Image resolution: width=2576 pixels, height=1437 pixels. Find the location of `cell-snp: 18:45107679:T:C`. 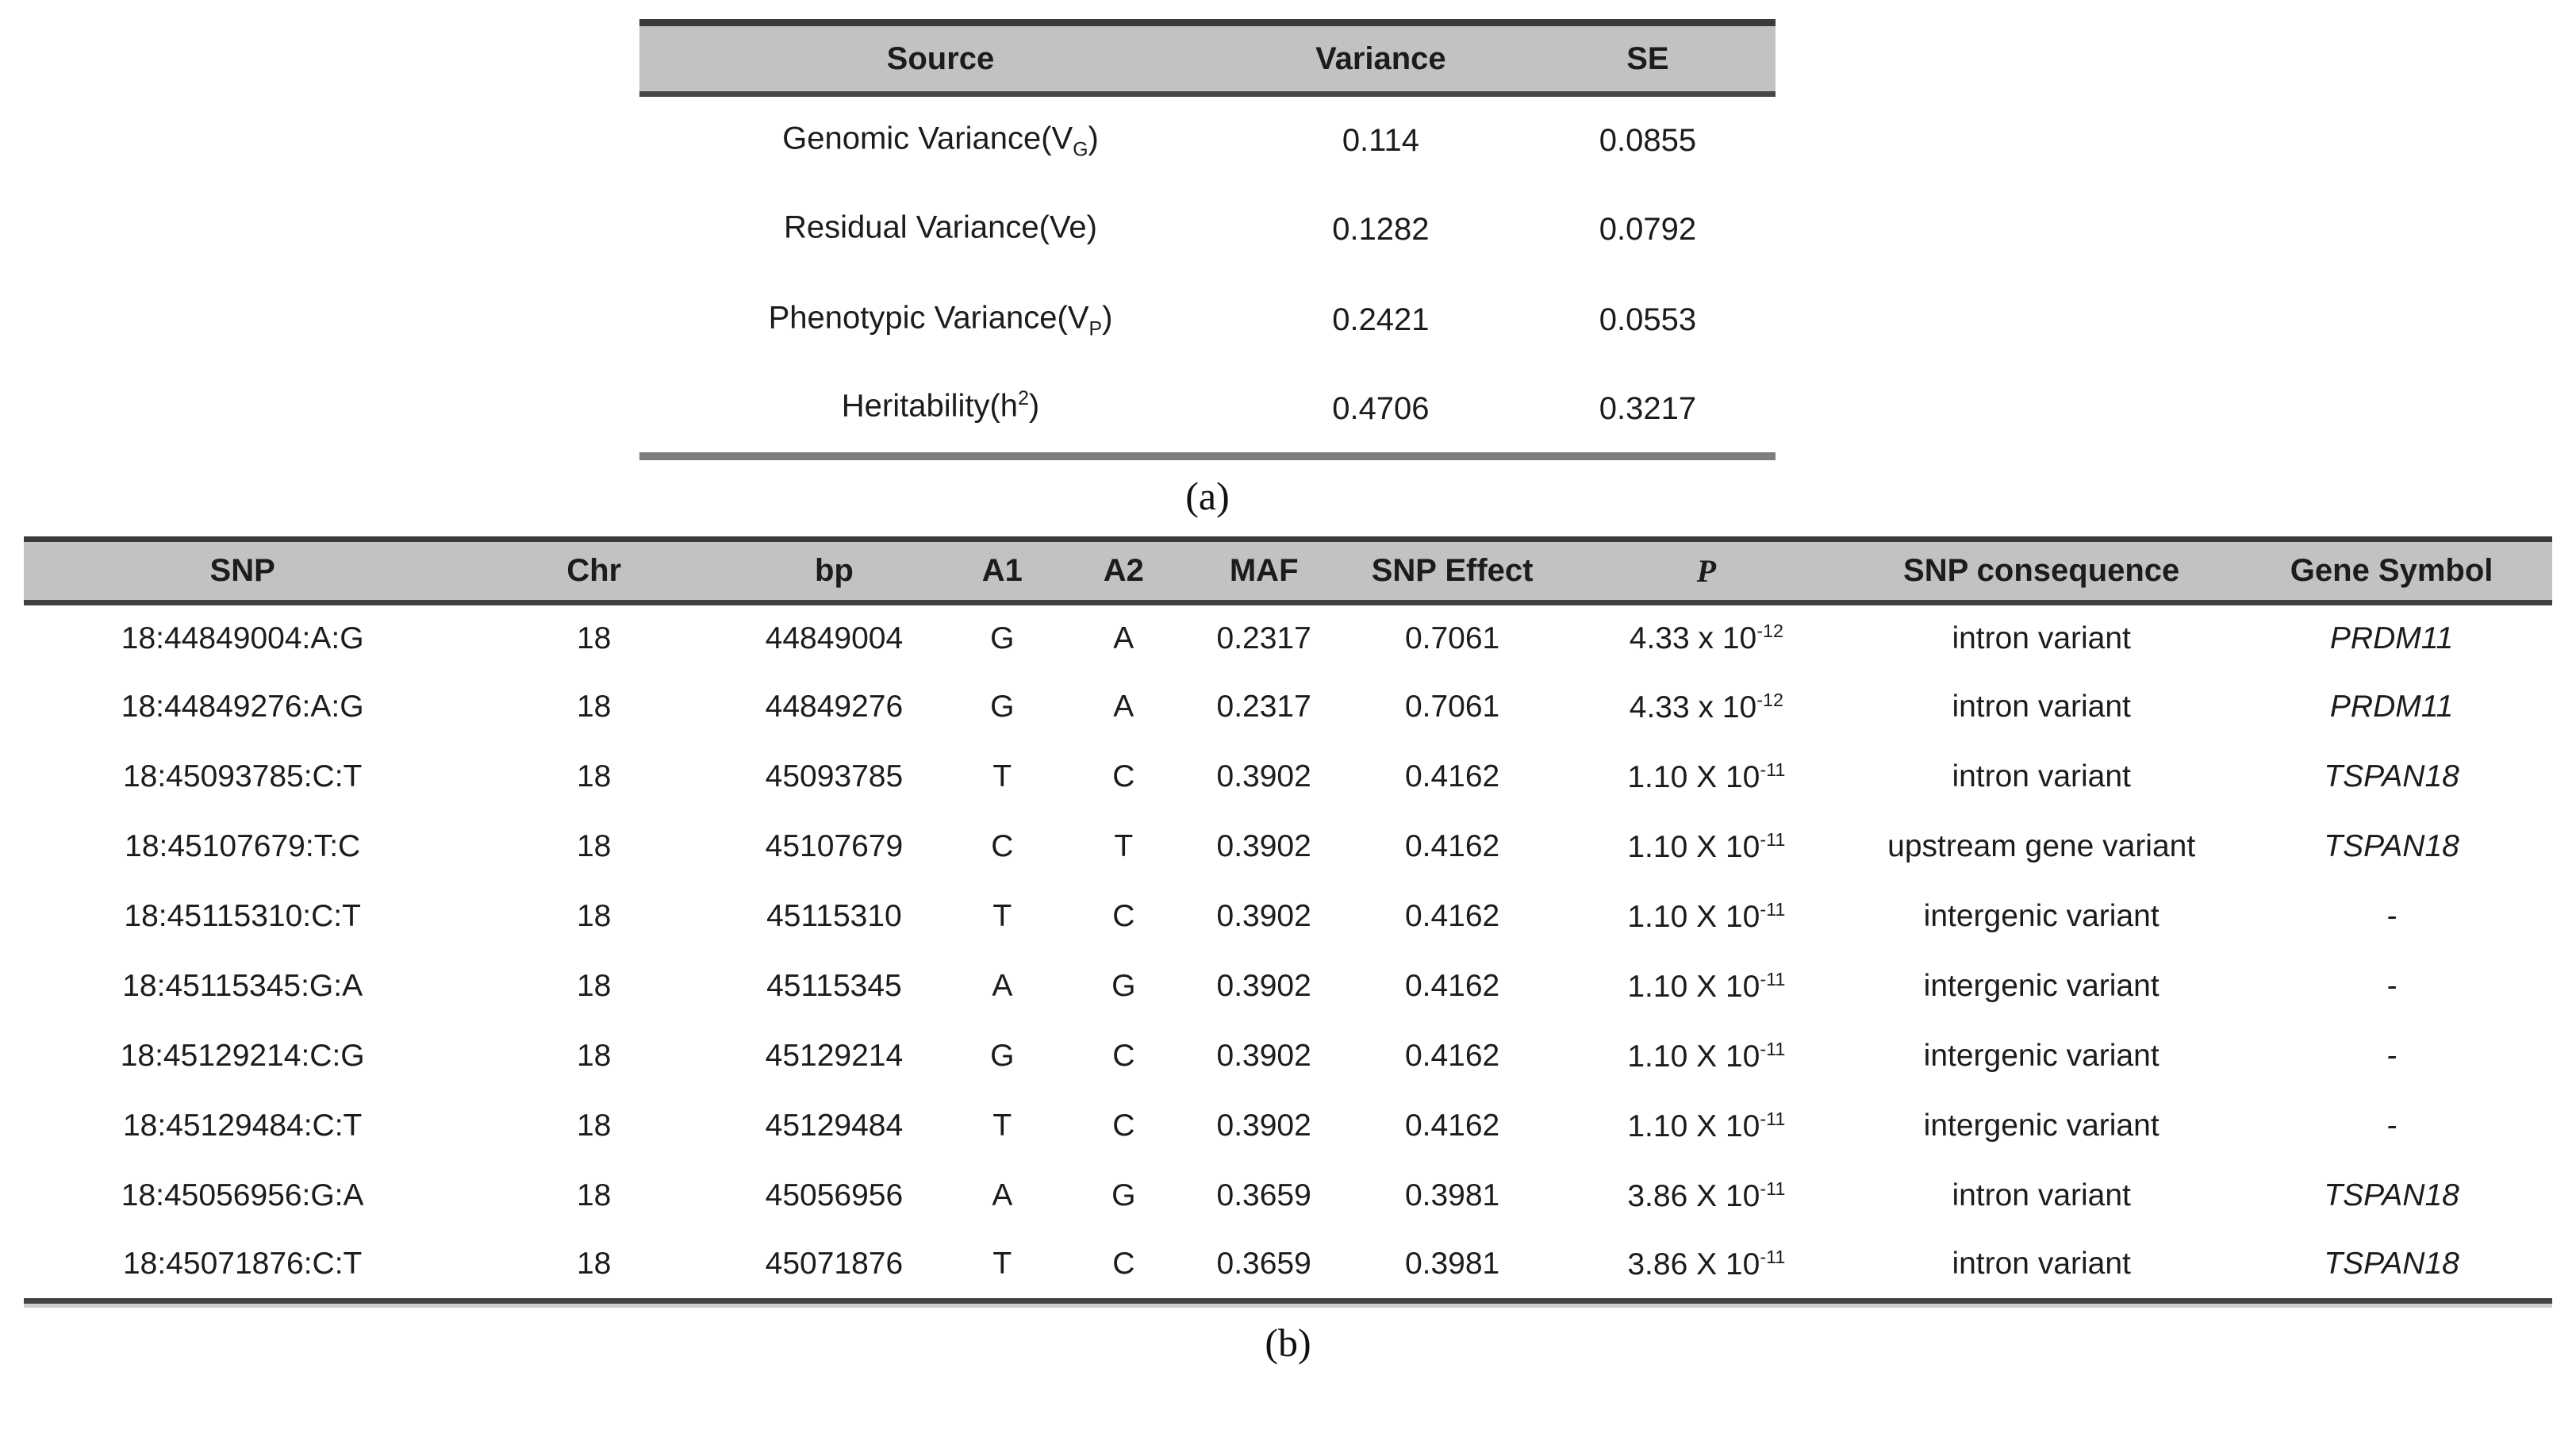

cell-snp: 18:45107679:T:C is located at coordinates (243, 846).